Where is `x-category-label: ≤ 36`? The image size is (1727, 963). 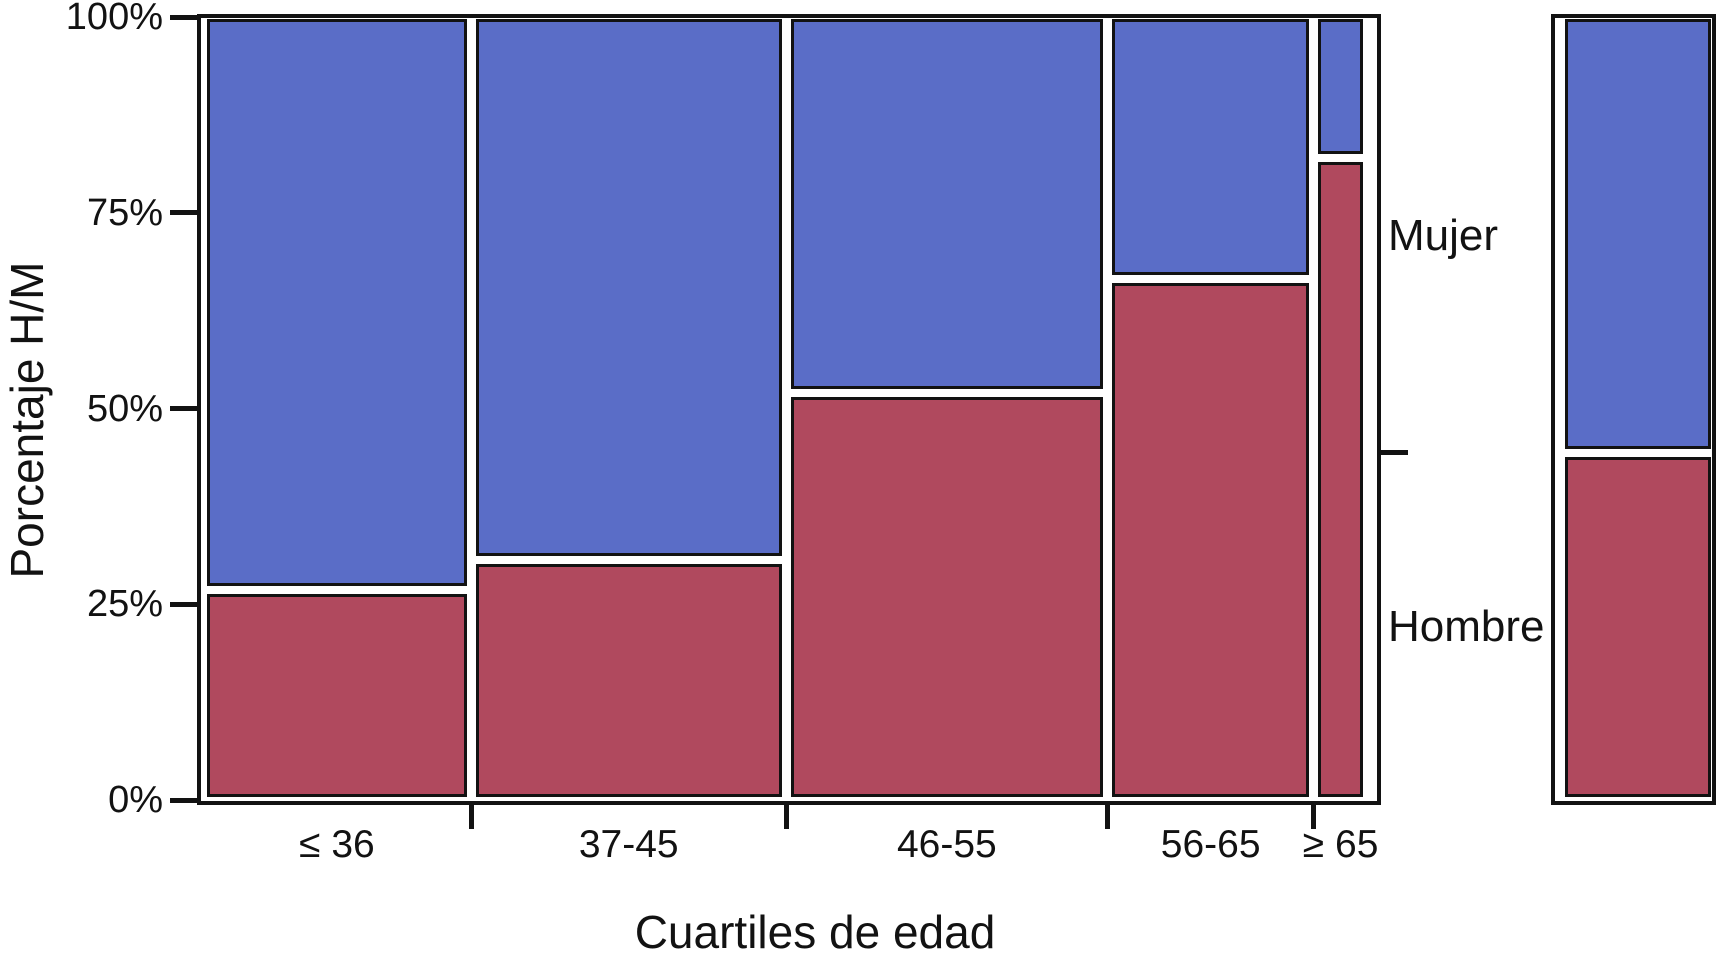
x-category-label: ≤ 36 is located at coordinates (337, 844).